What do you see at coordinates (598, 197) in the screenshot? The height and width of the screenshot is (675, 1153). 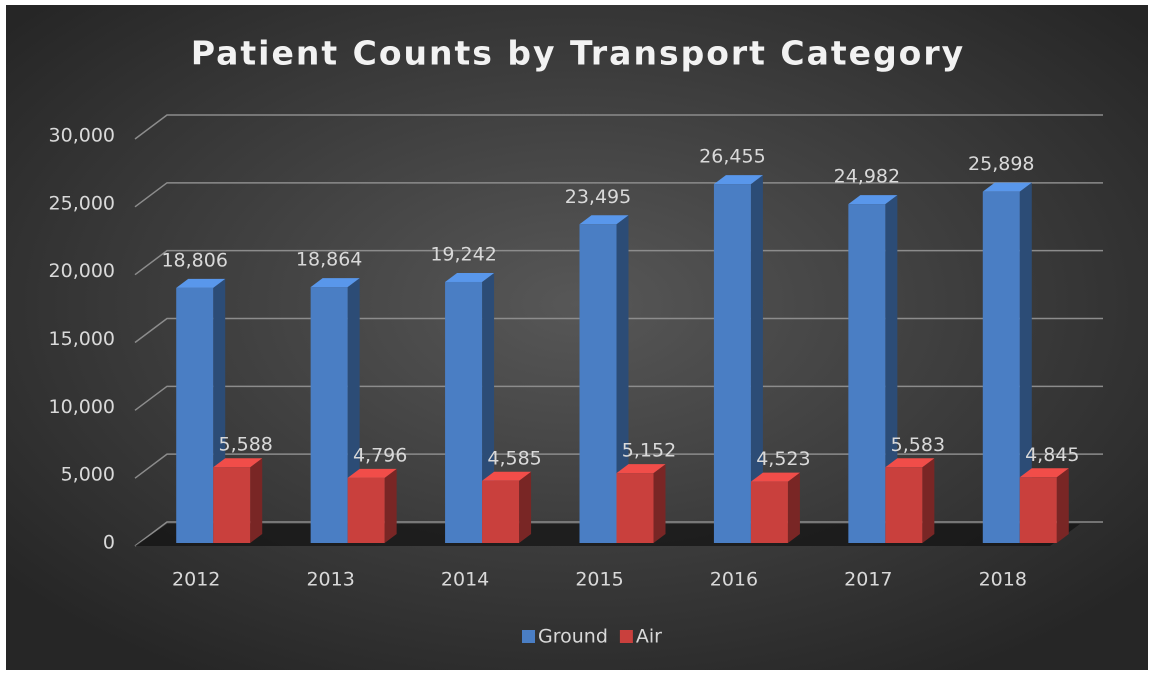 I see `data-label: 23,495` at bounding box center [598, 197].